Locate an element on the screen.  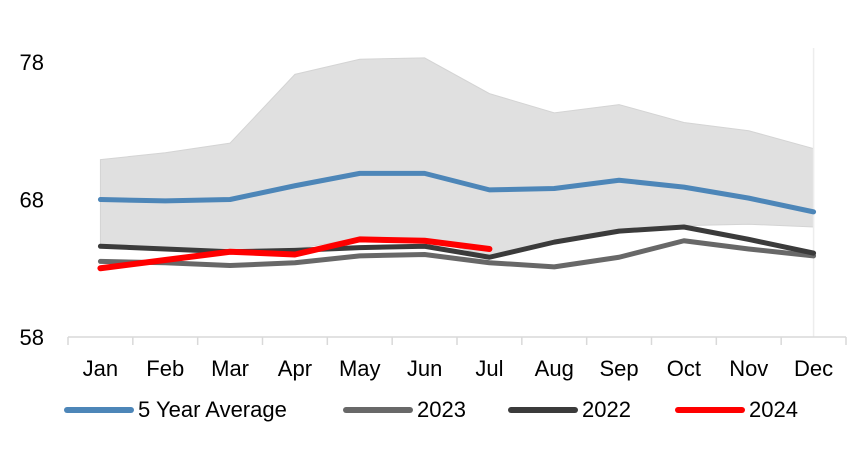
legend-label-2023: 2023 is located at coordinates (441, 409).